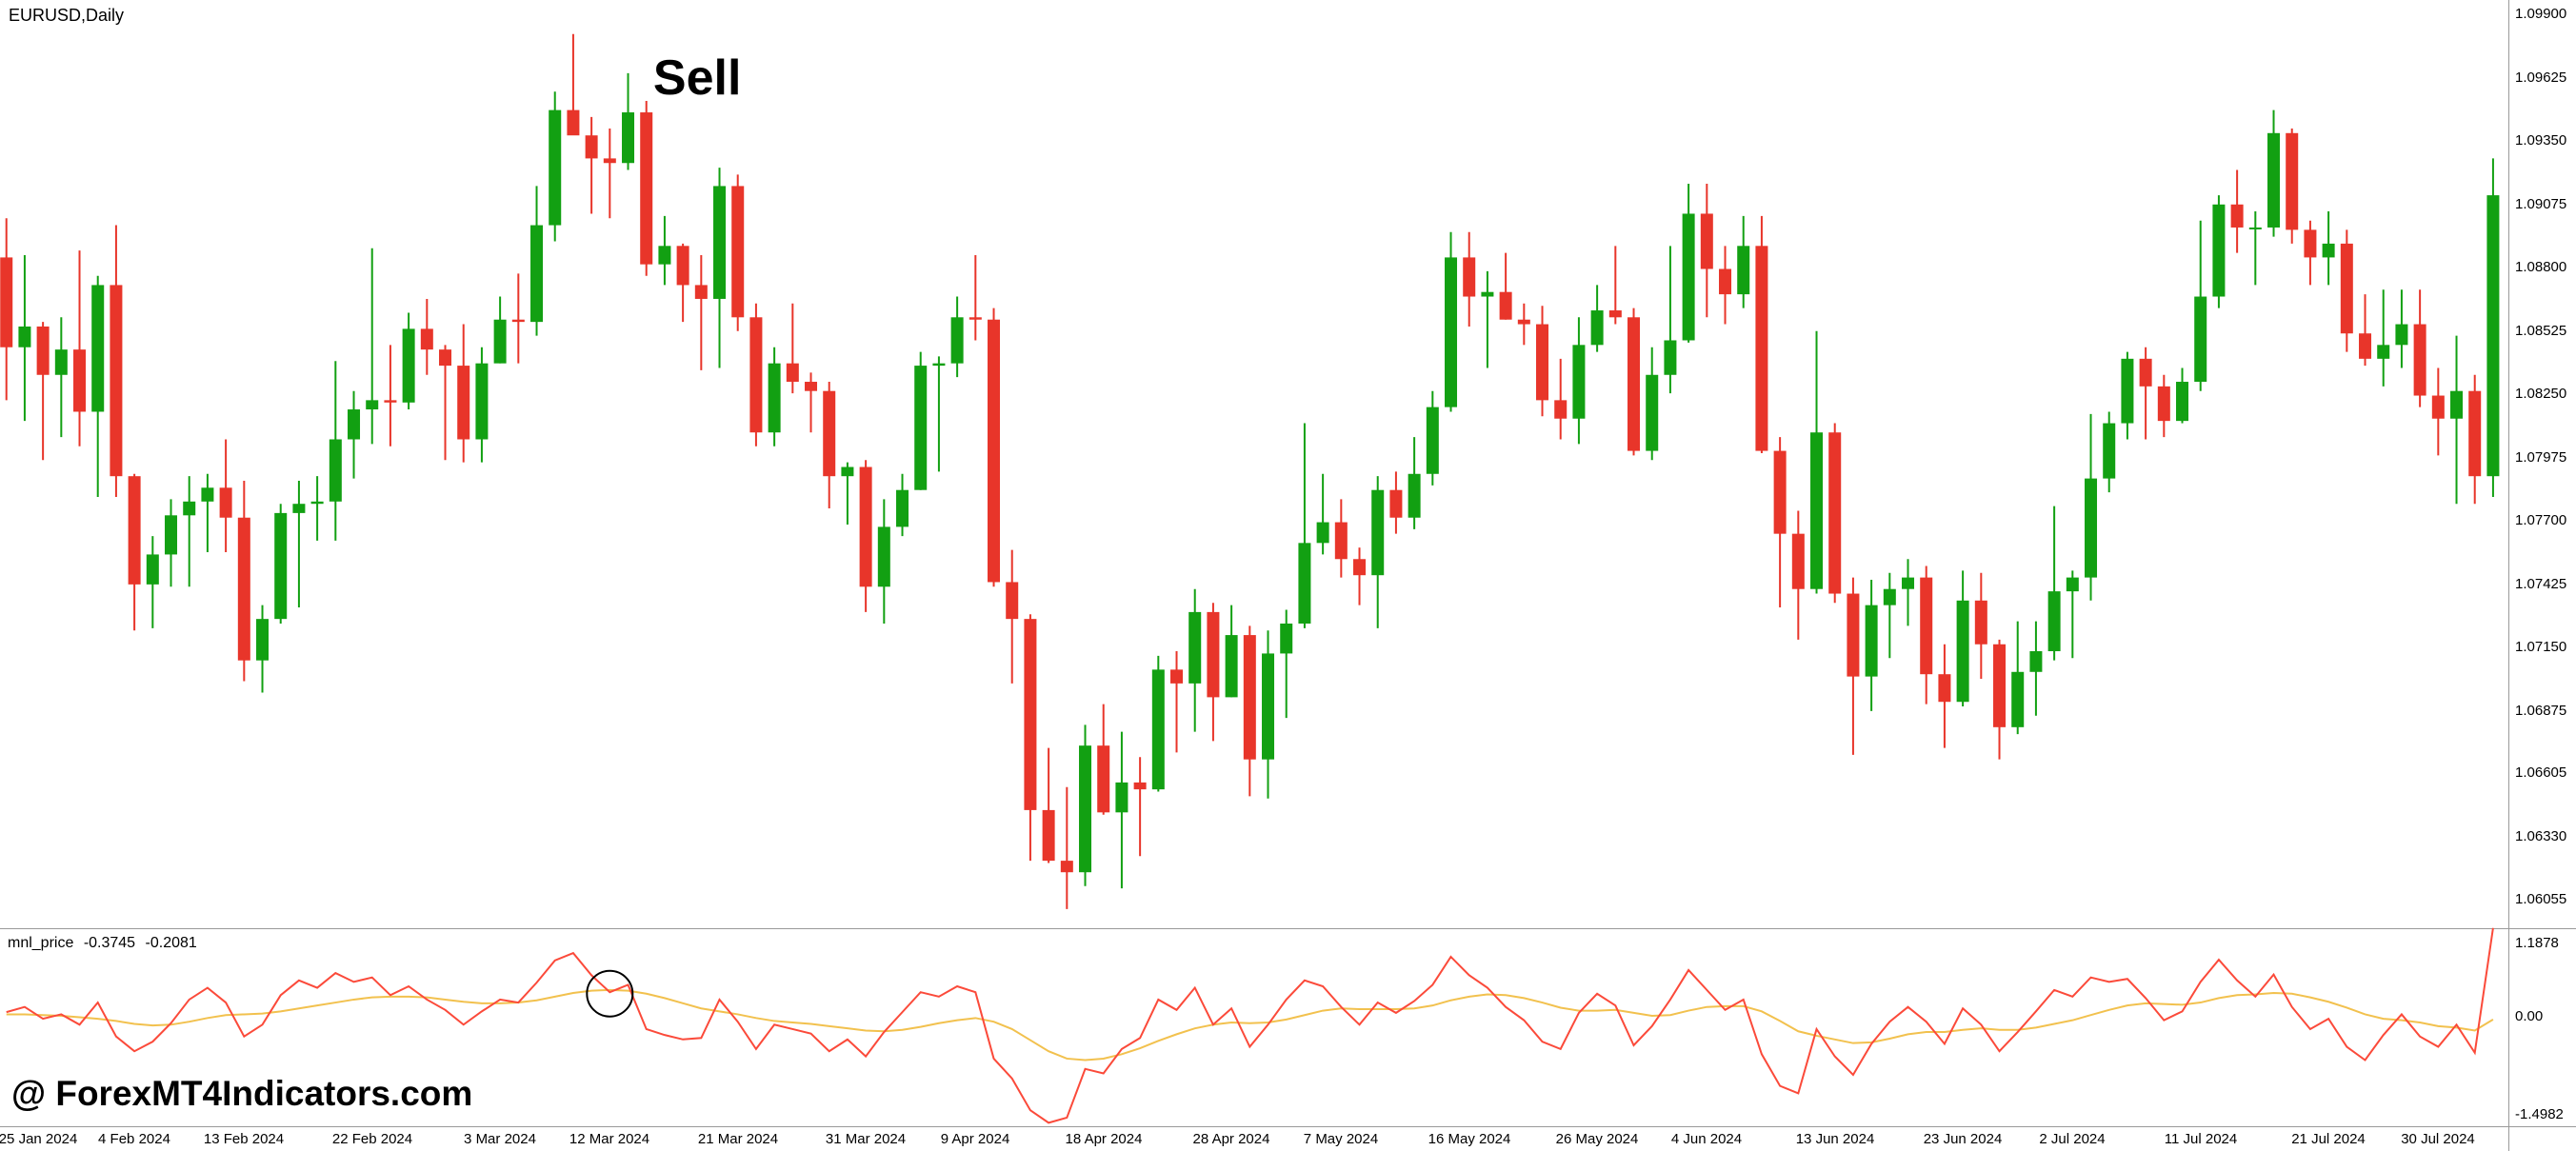 This screenshot has width=2576, height=1151. Describe the element at coordinates (2541, 140) in the screenshot. I see `price-axis-label: 1.09350` at that location.